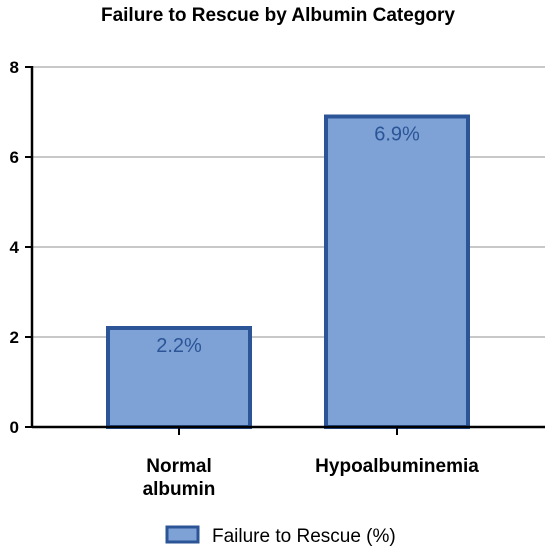 The height and width of the screenshot is (551, 550). Describe the element at coordinates (14, 157) in the screenshot. I see `y-tick-label: 6` at that location.